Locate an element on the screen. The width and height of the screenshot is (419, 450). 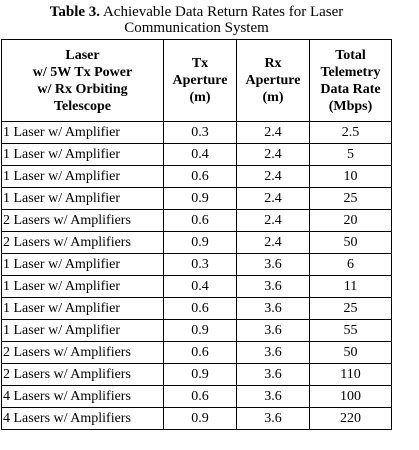
table-row: 1 Laser w/ Amplifier 0.9 2.4 25 is located at coordinates (196, 198).